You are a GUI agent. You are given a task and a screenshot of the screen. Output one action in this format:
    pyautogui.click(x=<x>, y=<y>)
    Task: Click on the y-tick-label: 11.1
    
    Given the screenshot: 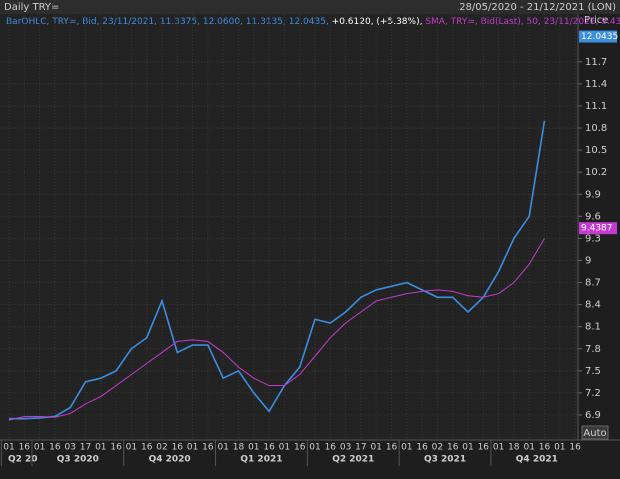 What is the action you would take?
    pyautogui.click(x=596, y=106)
    